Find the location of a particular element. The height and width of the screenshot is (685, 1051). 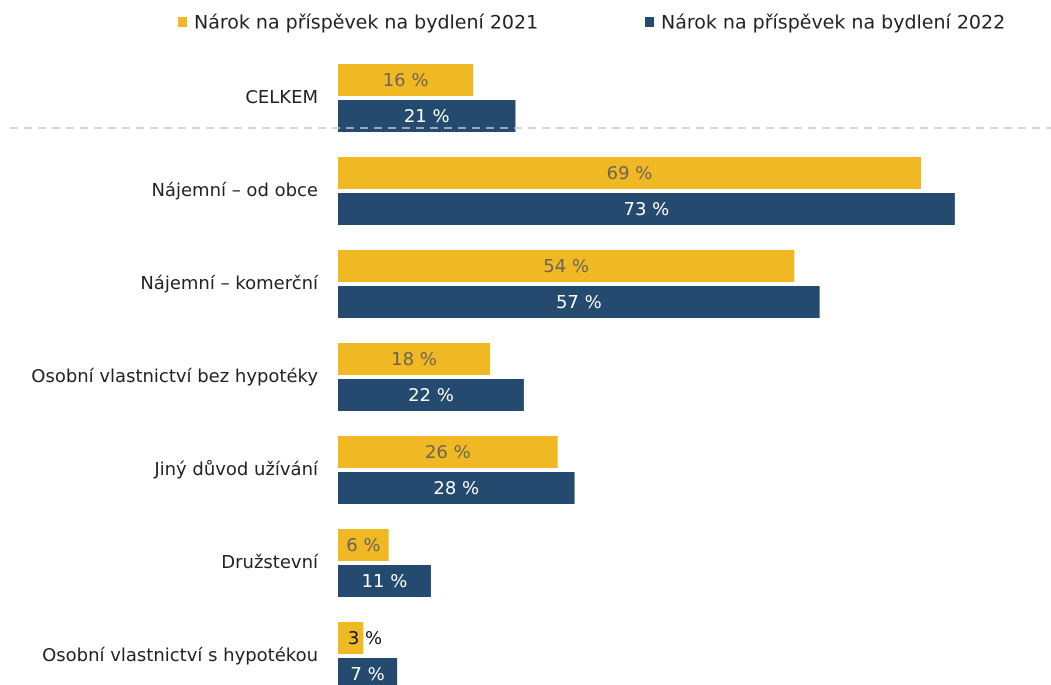

legend-label: Nárok na příspěvek na bydlení 2021 is located at coordinates (366, 23).